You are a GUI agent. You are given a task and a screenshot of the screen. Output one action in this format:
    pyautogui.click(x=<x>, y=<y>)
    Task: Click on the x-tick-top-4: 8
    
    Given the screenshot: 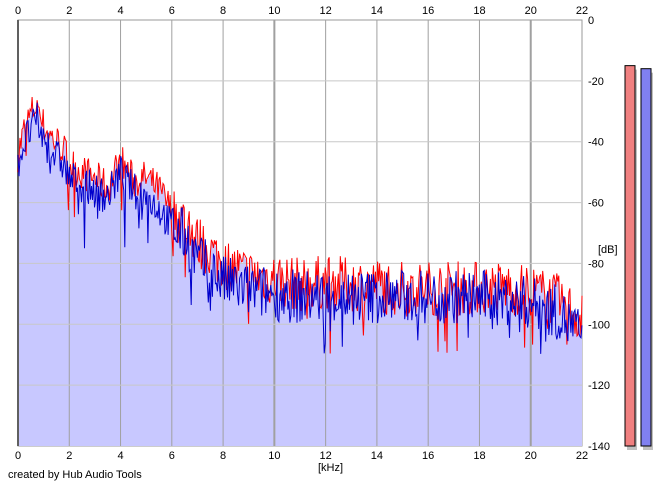 What is the action you would take?
    pyautogui.click(x=223, y=11)
    